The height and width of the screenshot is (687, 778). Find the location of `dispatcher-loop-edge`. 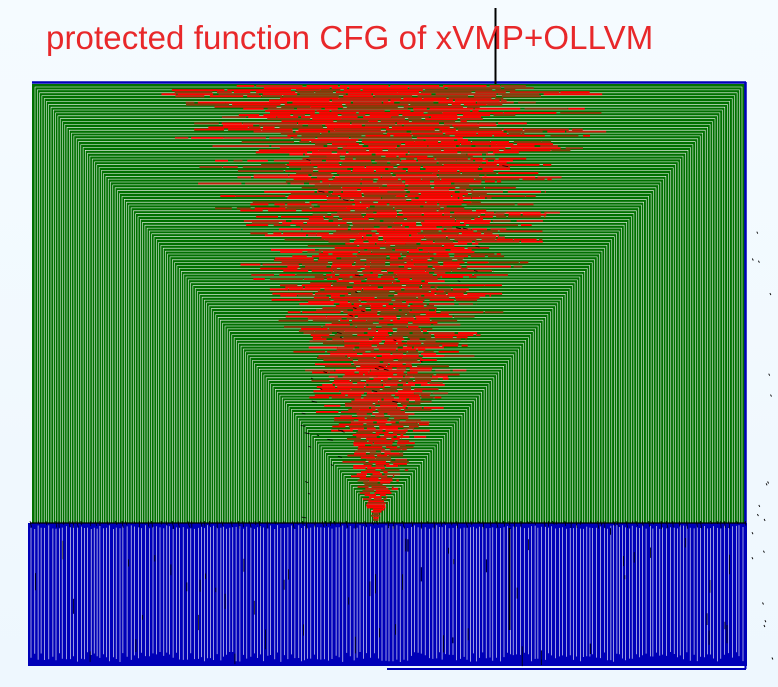

dispatcher-loop-edge is located at coordinates (381, 432).